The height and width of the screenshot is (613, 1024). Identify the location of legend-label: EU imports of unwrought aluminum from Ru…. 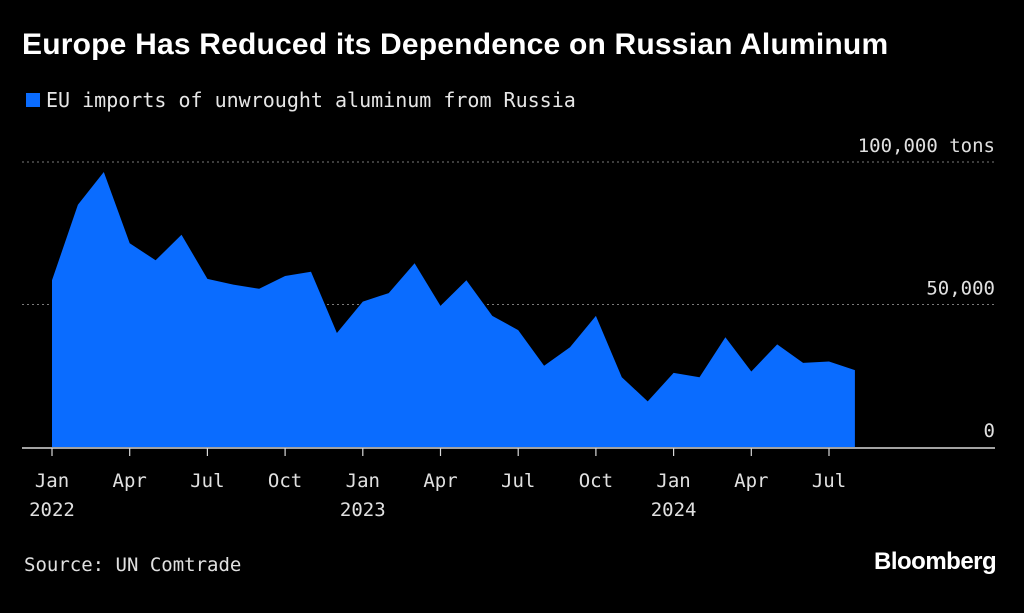
(311, 100).